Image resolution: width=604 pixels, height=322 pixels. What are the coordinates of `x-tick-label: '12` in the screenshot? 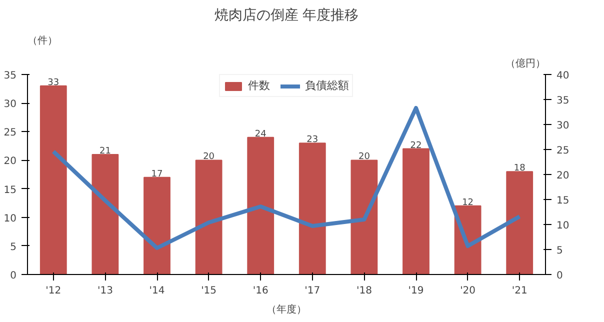 It's located at (54, 291).